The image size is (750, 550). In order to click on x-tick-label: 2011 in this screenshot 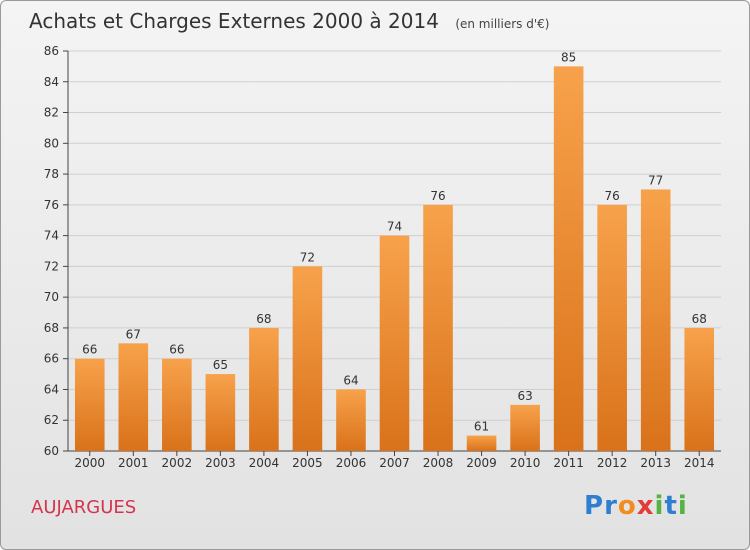, I will do `click(568, 463)`.